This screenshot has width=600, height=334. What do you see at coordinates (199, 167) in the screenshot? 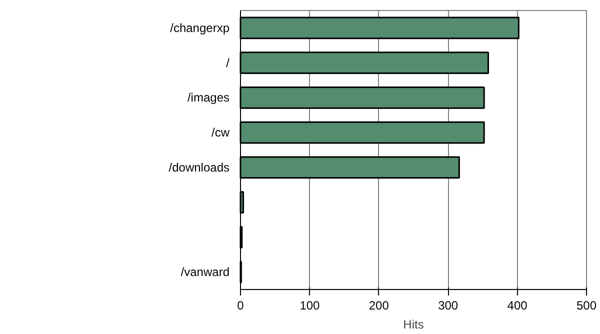
I see `y-tick-label: /downloads` at bounding box center [199, 167].